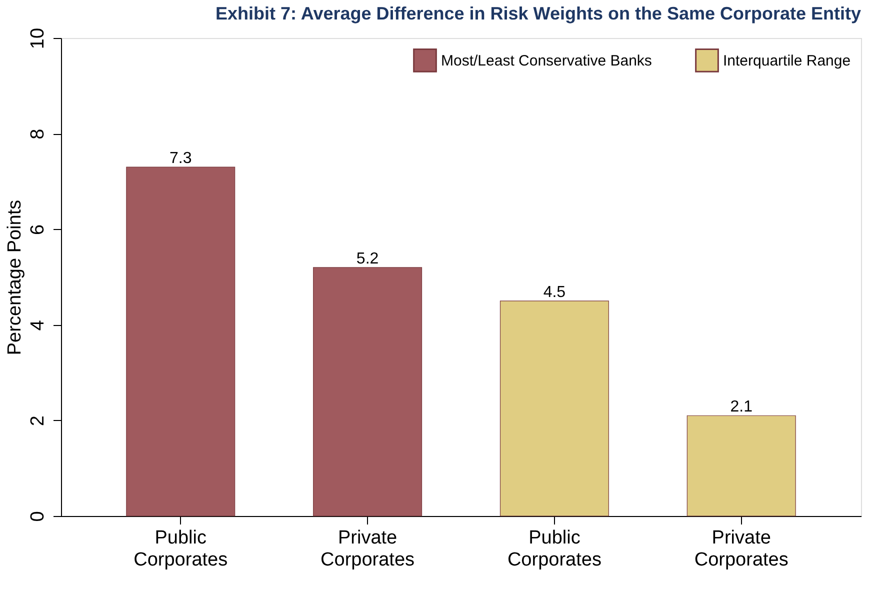 The image size is (883, 607). I want to click on data-label: 7.3, so click(181, 159).